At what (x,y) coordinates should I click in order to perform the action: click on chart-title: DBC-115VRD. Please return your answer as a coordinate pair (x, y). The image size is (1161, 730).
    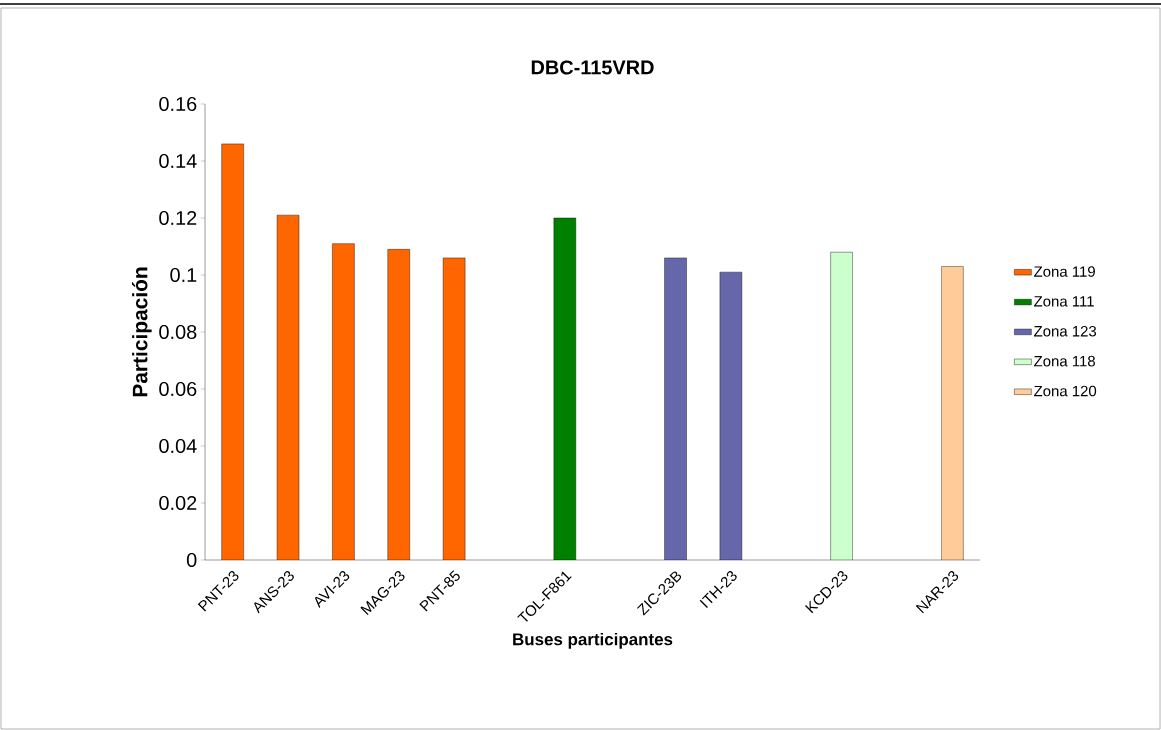
    Looking at the image, I should click on (592, 67).